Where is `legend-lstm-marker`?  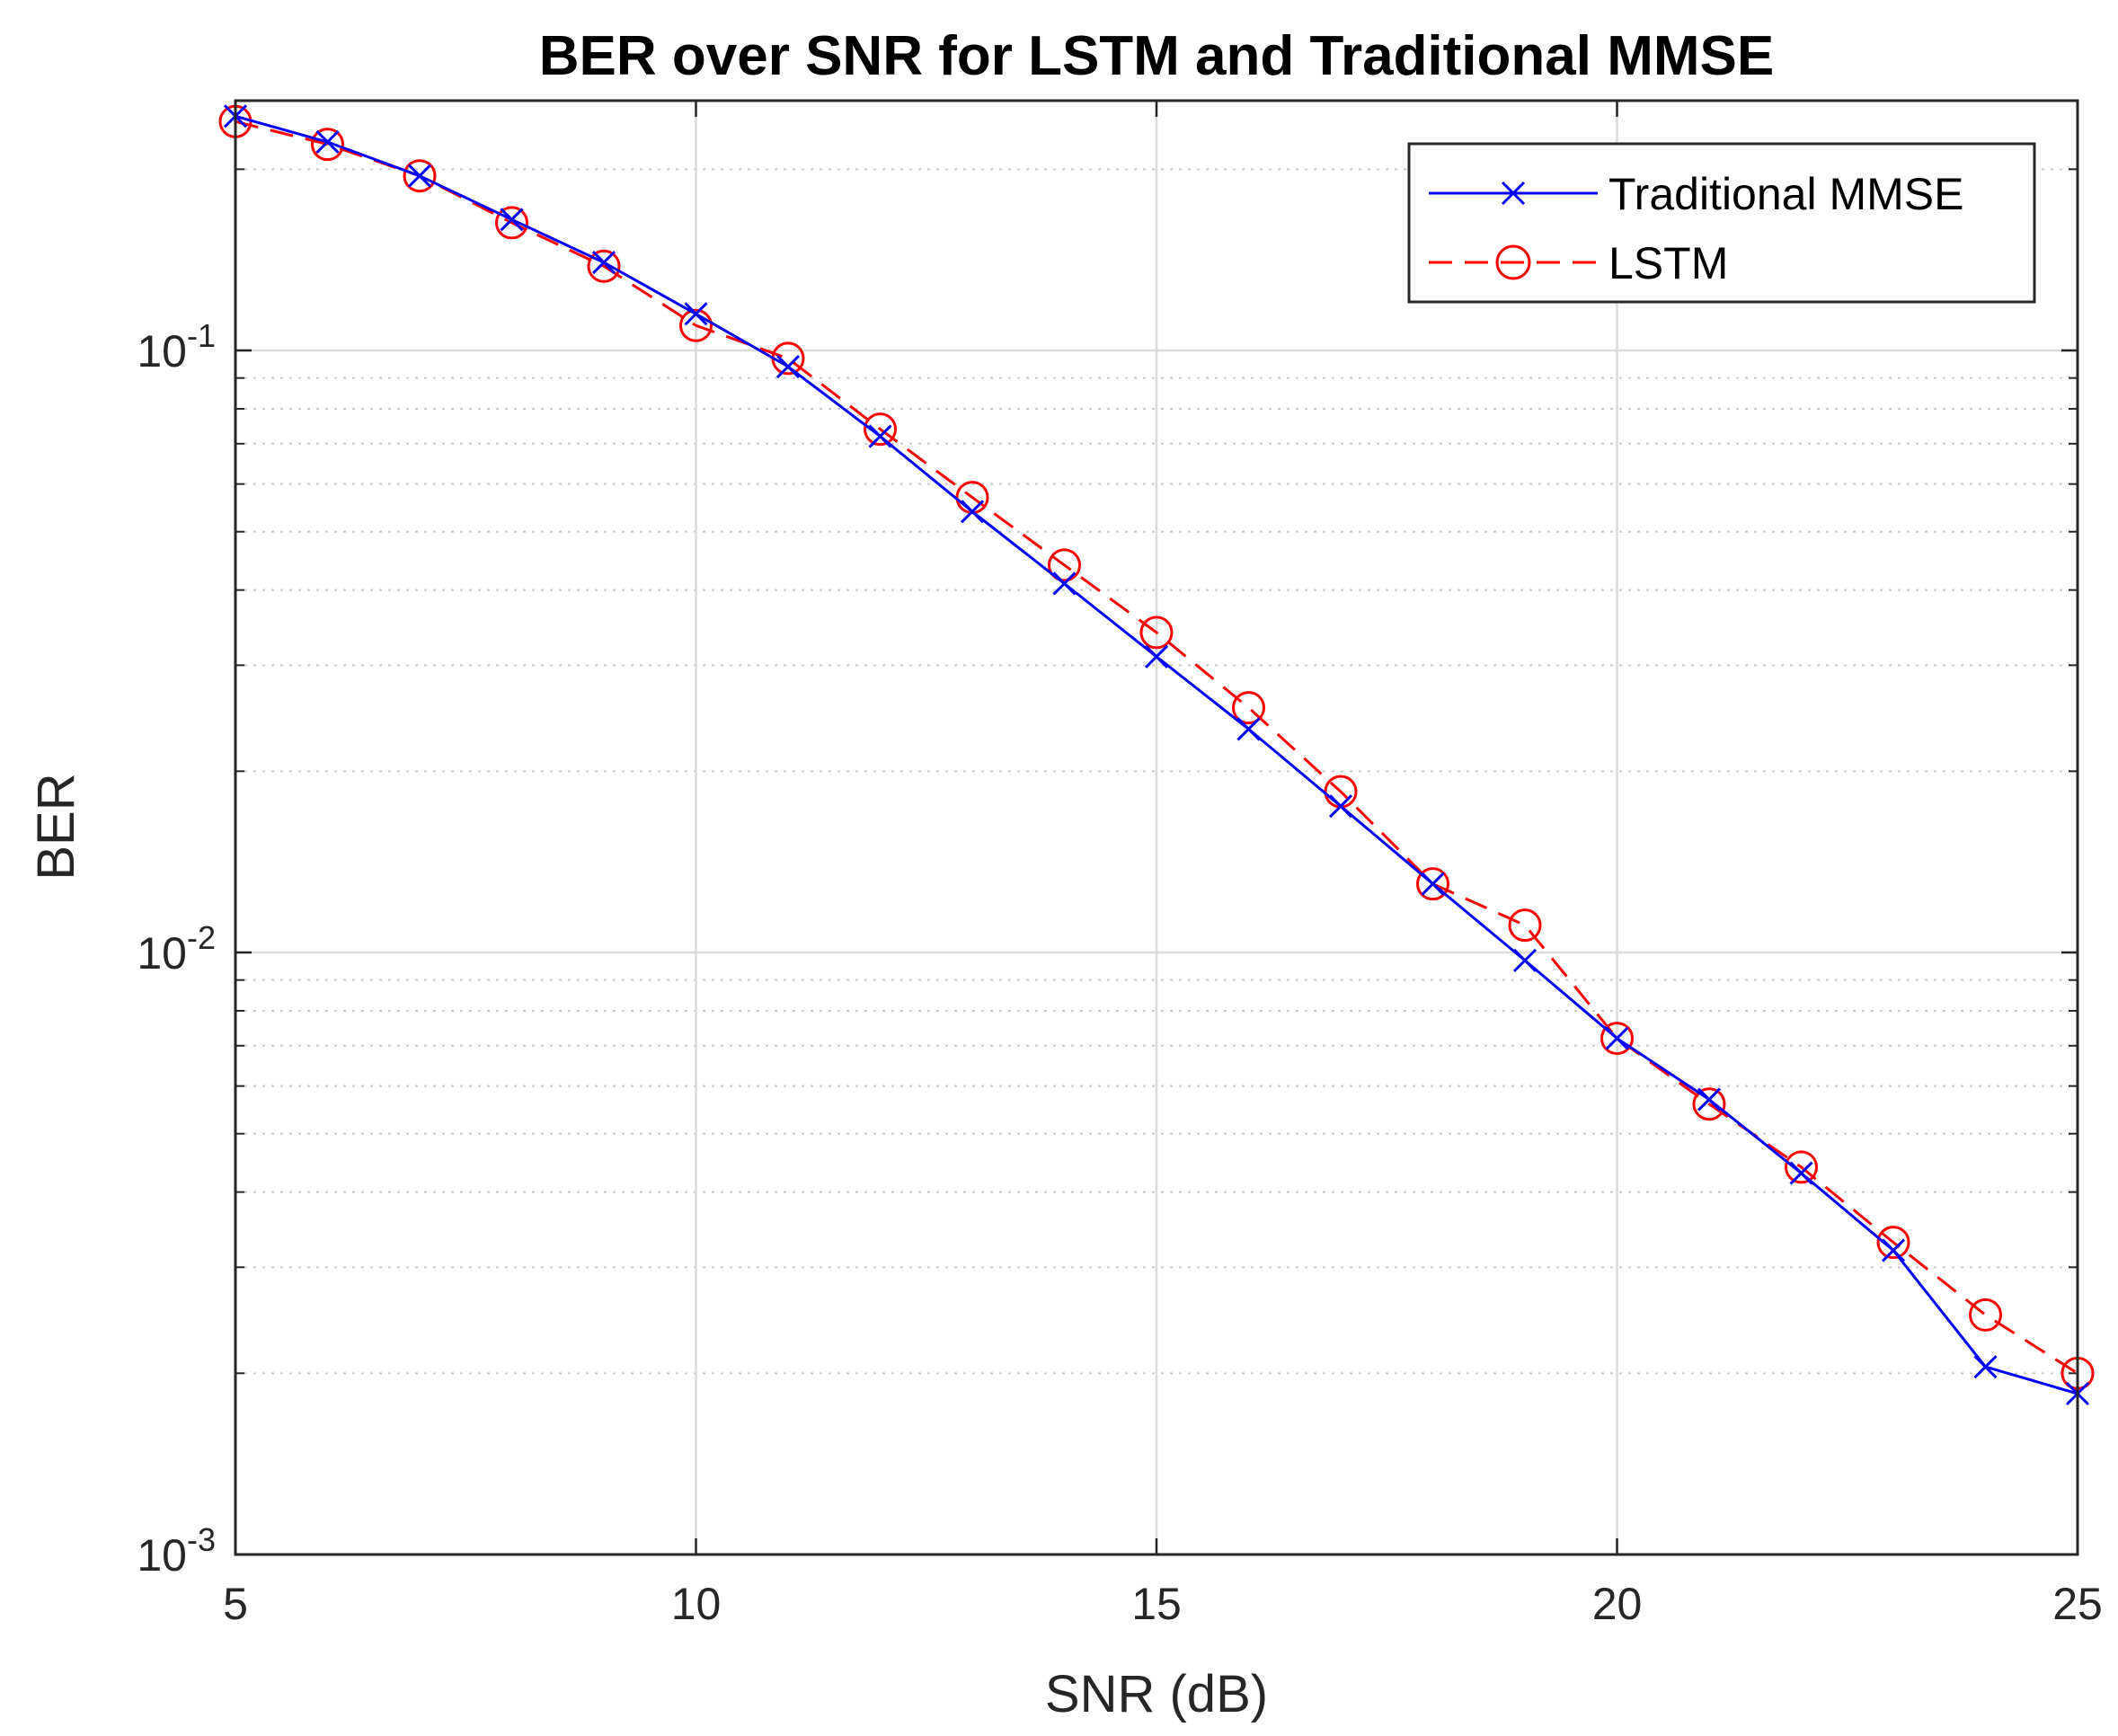 legend-lstm-marker is located at coordinates (1513, 262).